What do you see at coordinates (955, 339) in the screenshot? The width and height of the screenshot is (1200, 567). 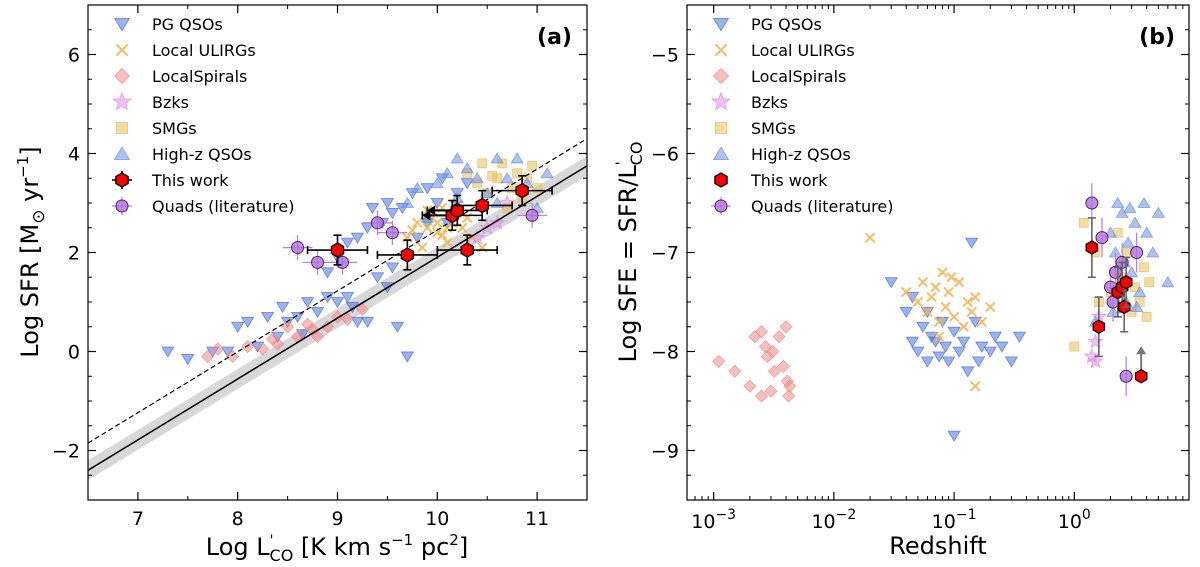 I see `series-pg-qsos` at bounding box center [955, 339].